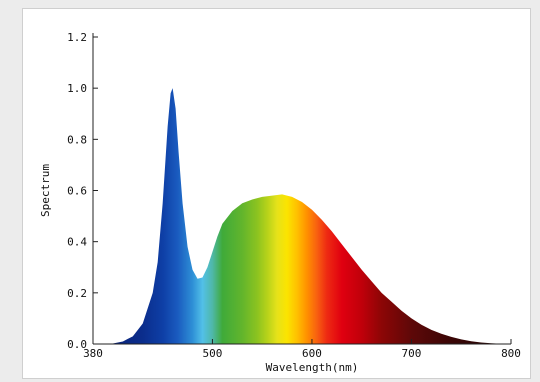  I want to click on y-tick-label: 1.0, so click(77, 88).